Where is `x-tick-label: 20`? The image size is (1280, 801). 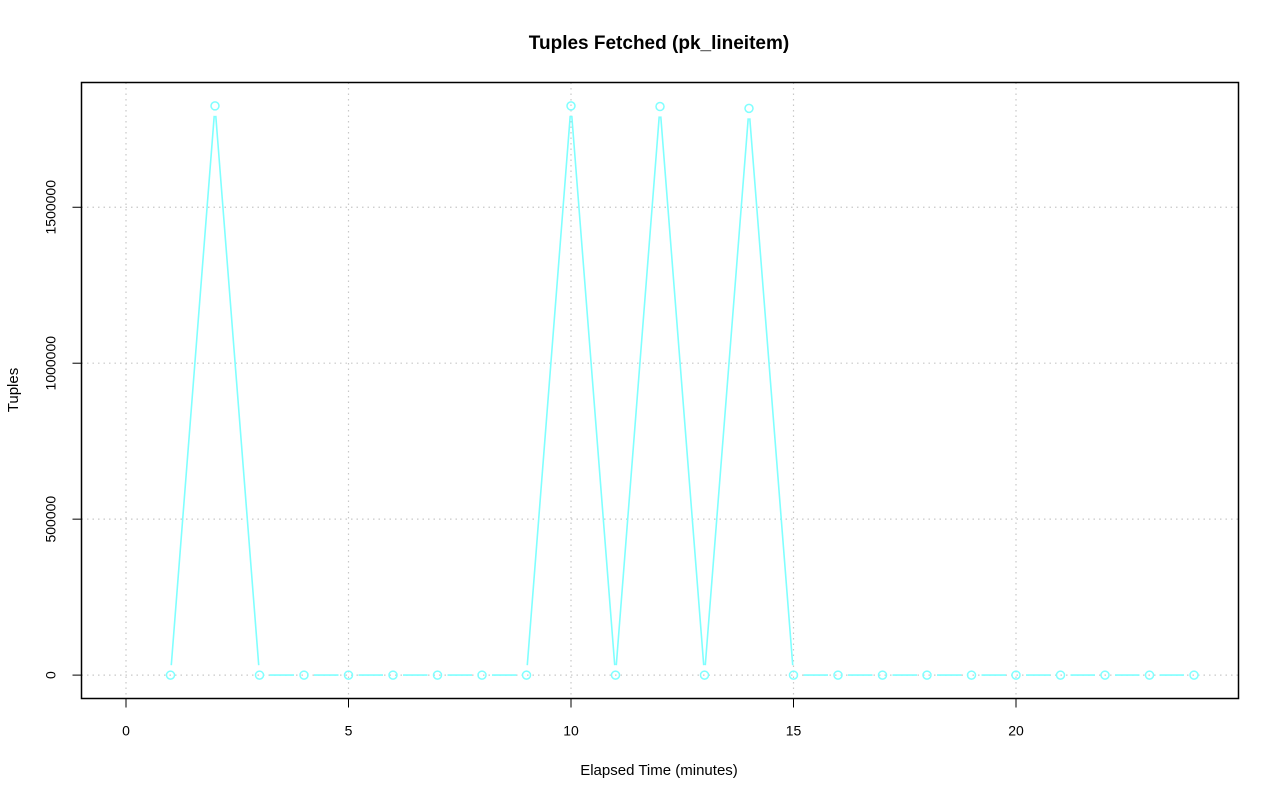 x-tick-label: 20 is located at coordinates (1016, 731).